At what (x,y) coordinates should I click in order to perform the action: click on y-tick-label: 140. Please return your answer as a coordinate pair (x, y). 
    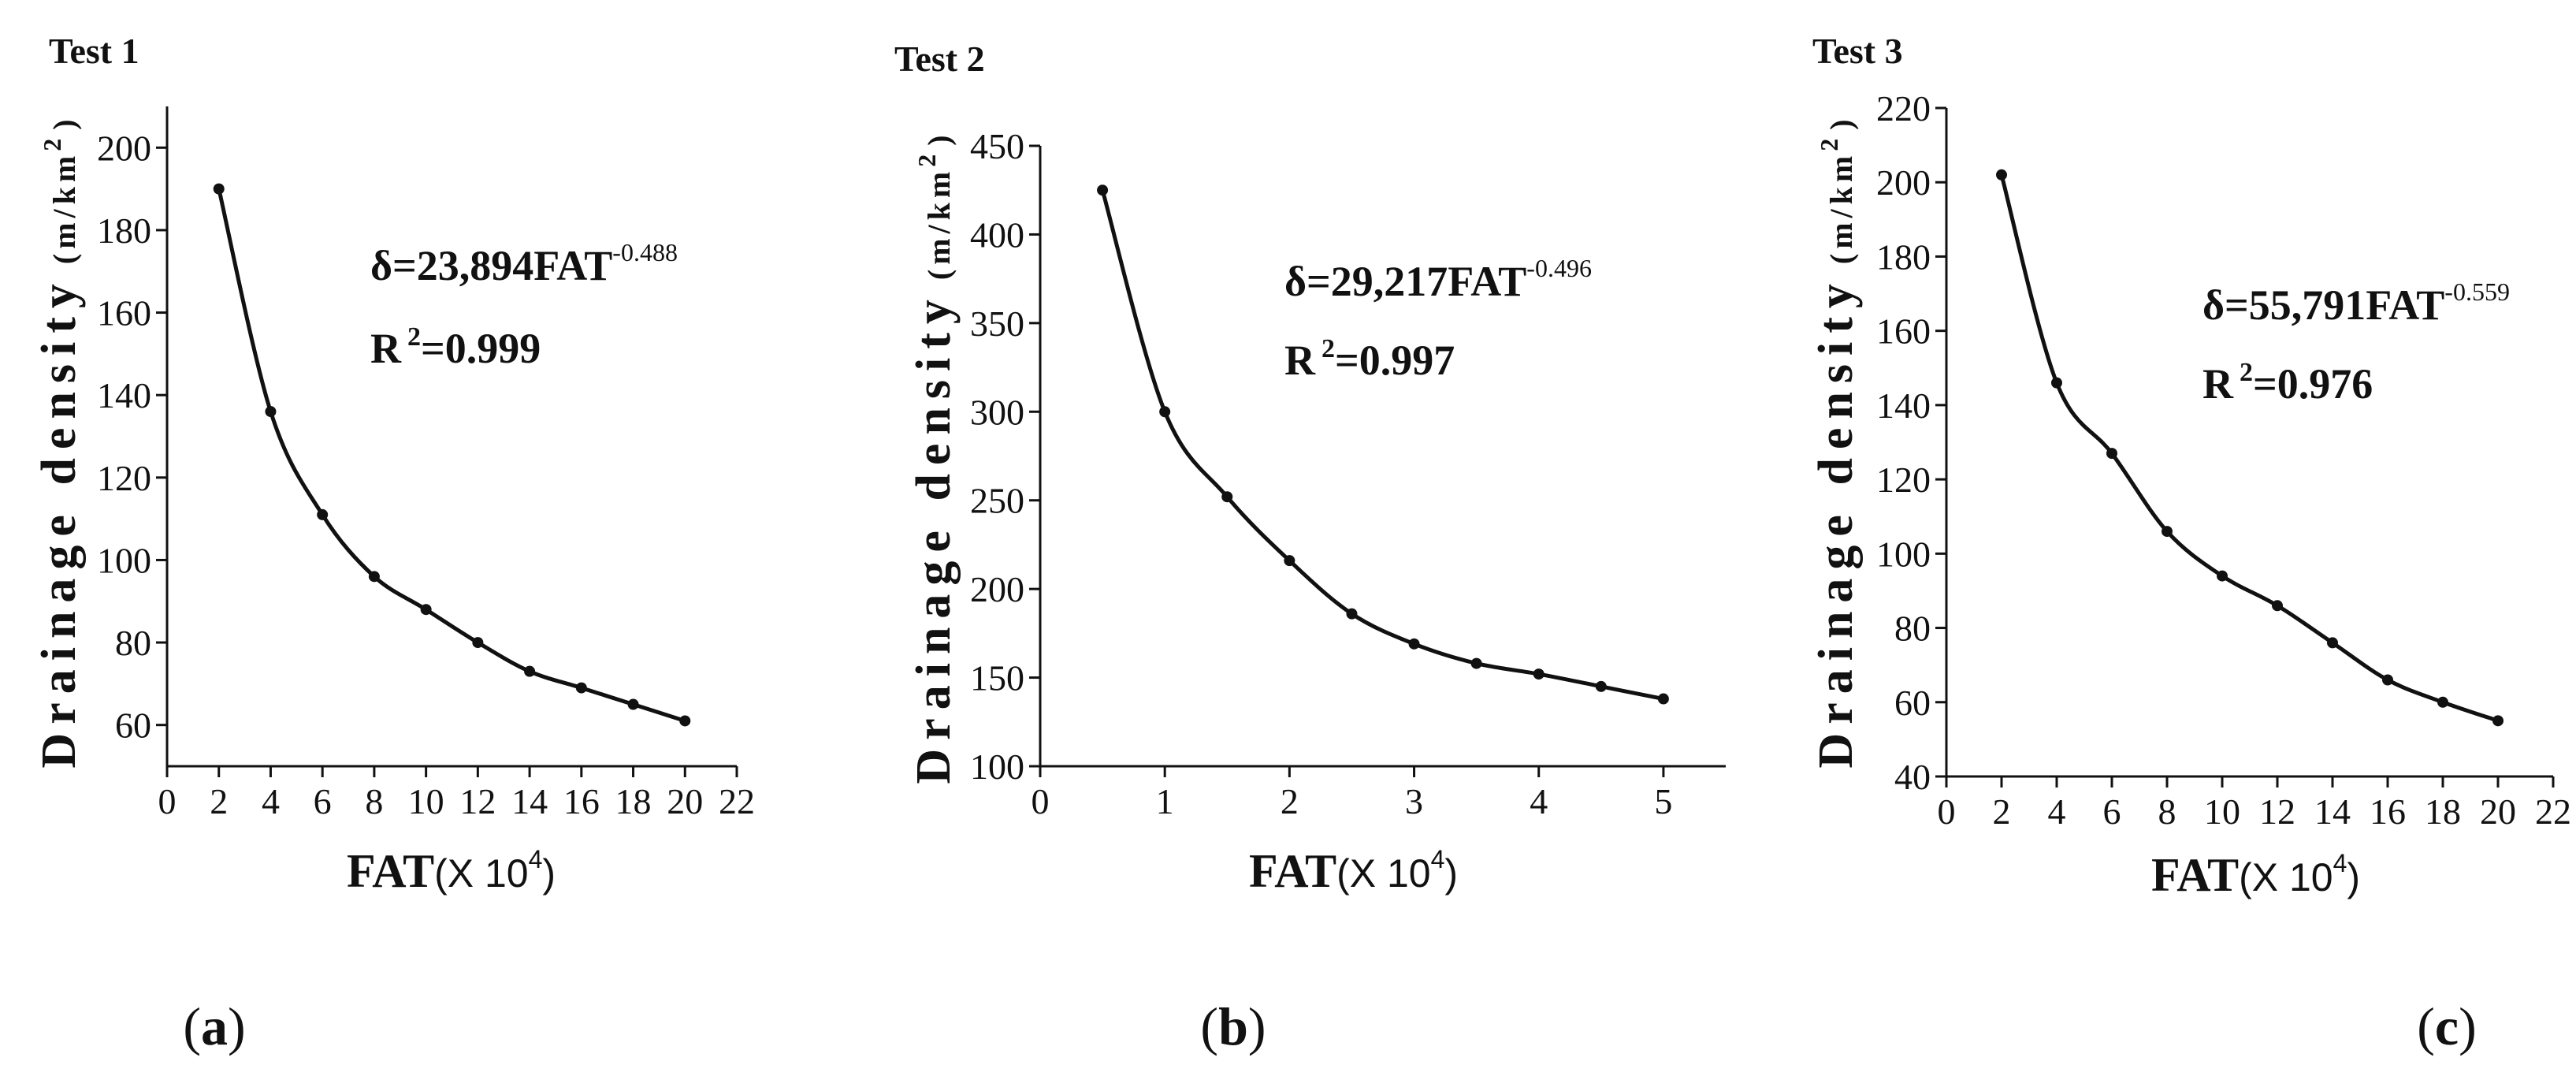
    Looking at the image, I should click on (124, 395).